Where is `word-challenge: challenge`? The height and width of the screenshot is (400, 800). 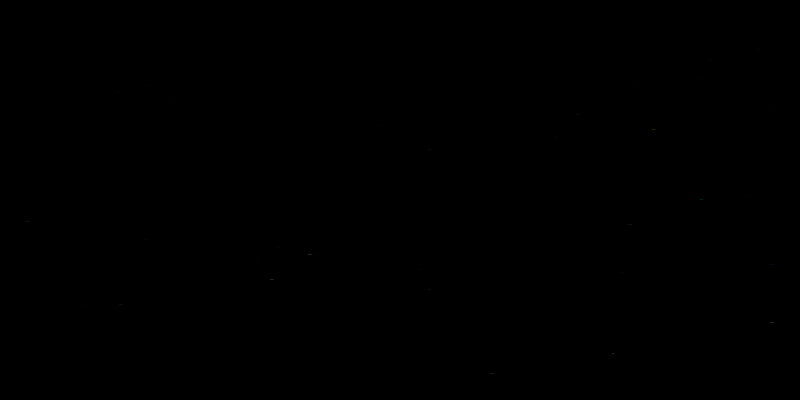 word-challenge: challenge is located at coordinates (758, 50).